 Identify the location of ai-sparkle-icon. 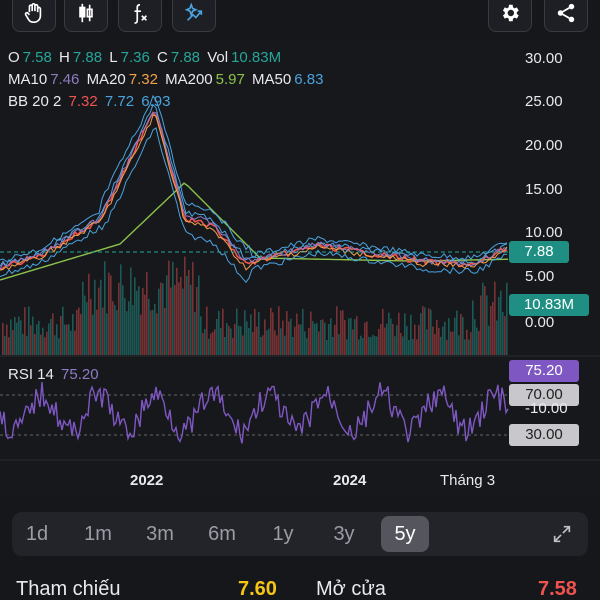
(194, 16).